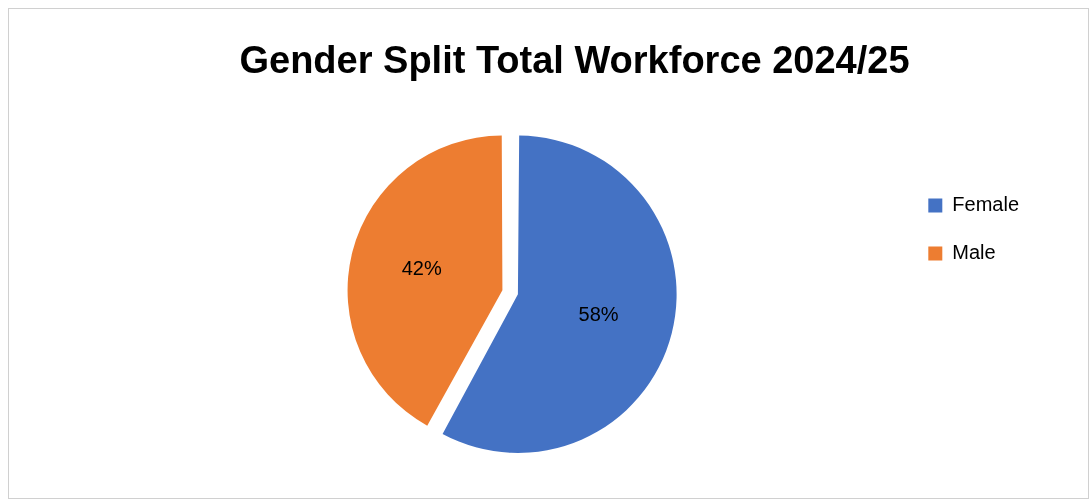  I want to click on data-label: 58%, so click(598, 313).